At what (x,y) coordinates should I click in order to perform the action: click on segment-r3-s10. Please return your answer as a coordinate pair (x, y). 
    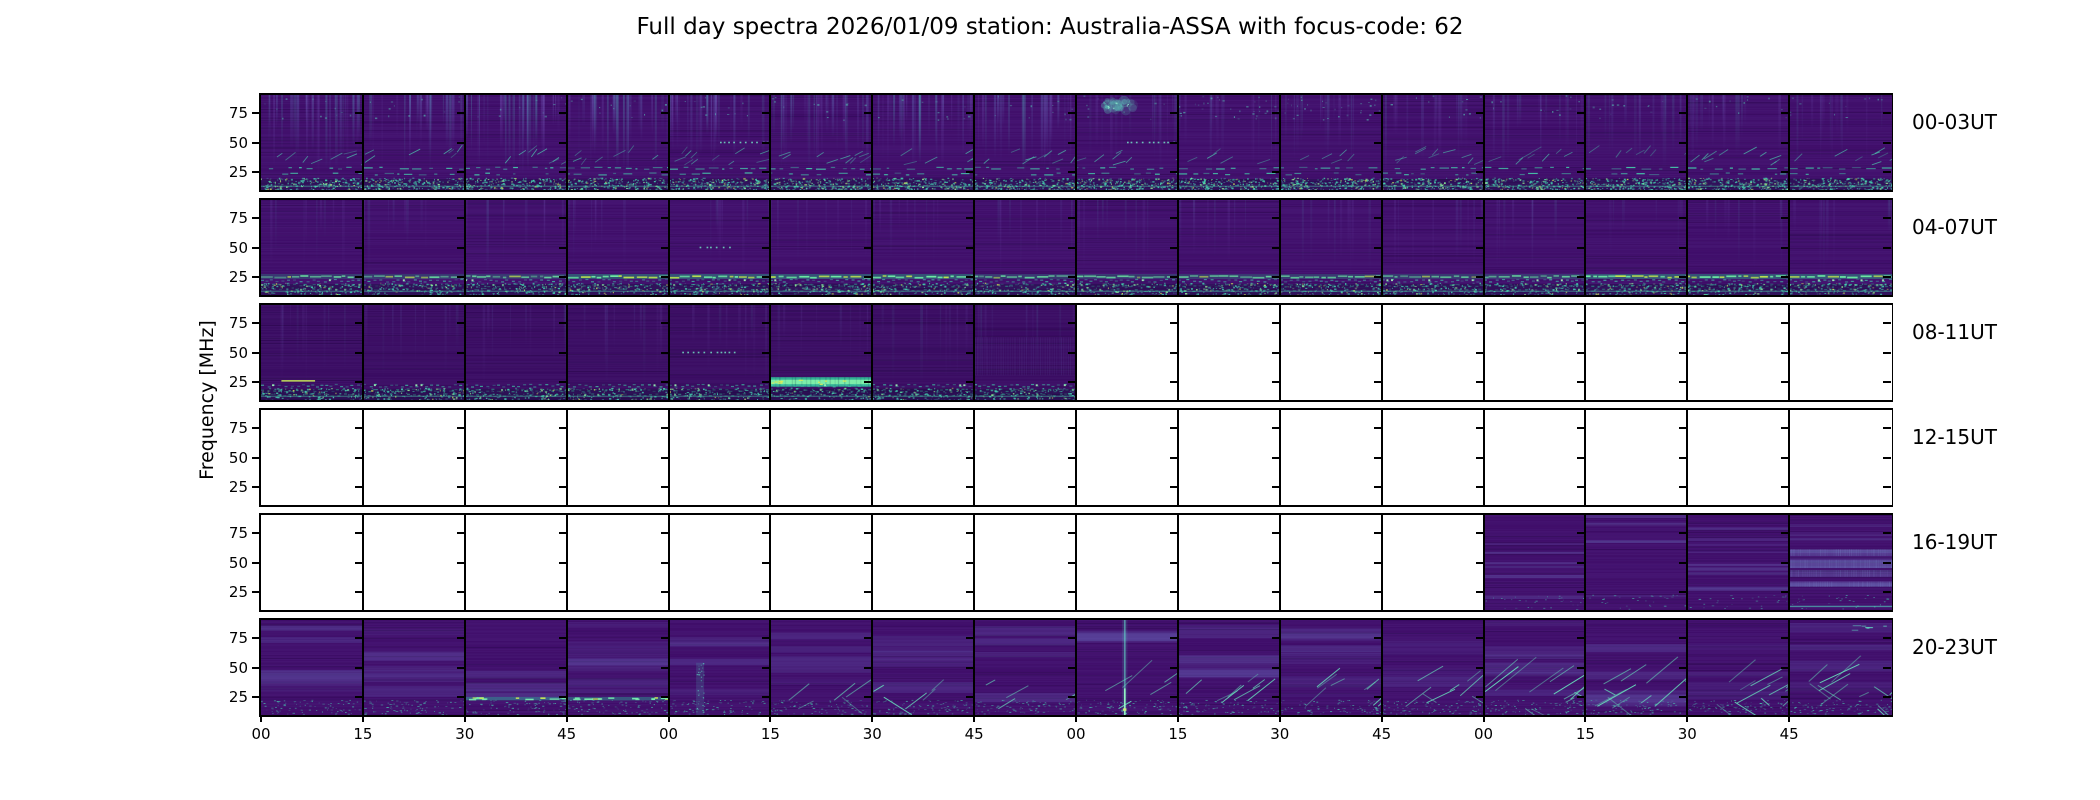
    Looking at the image, I should click on (1331, 457).